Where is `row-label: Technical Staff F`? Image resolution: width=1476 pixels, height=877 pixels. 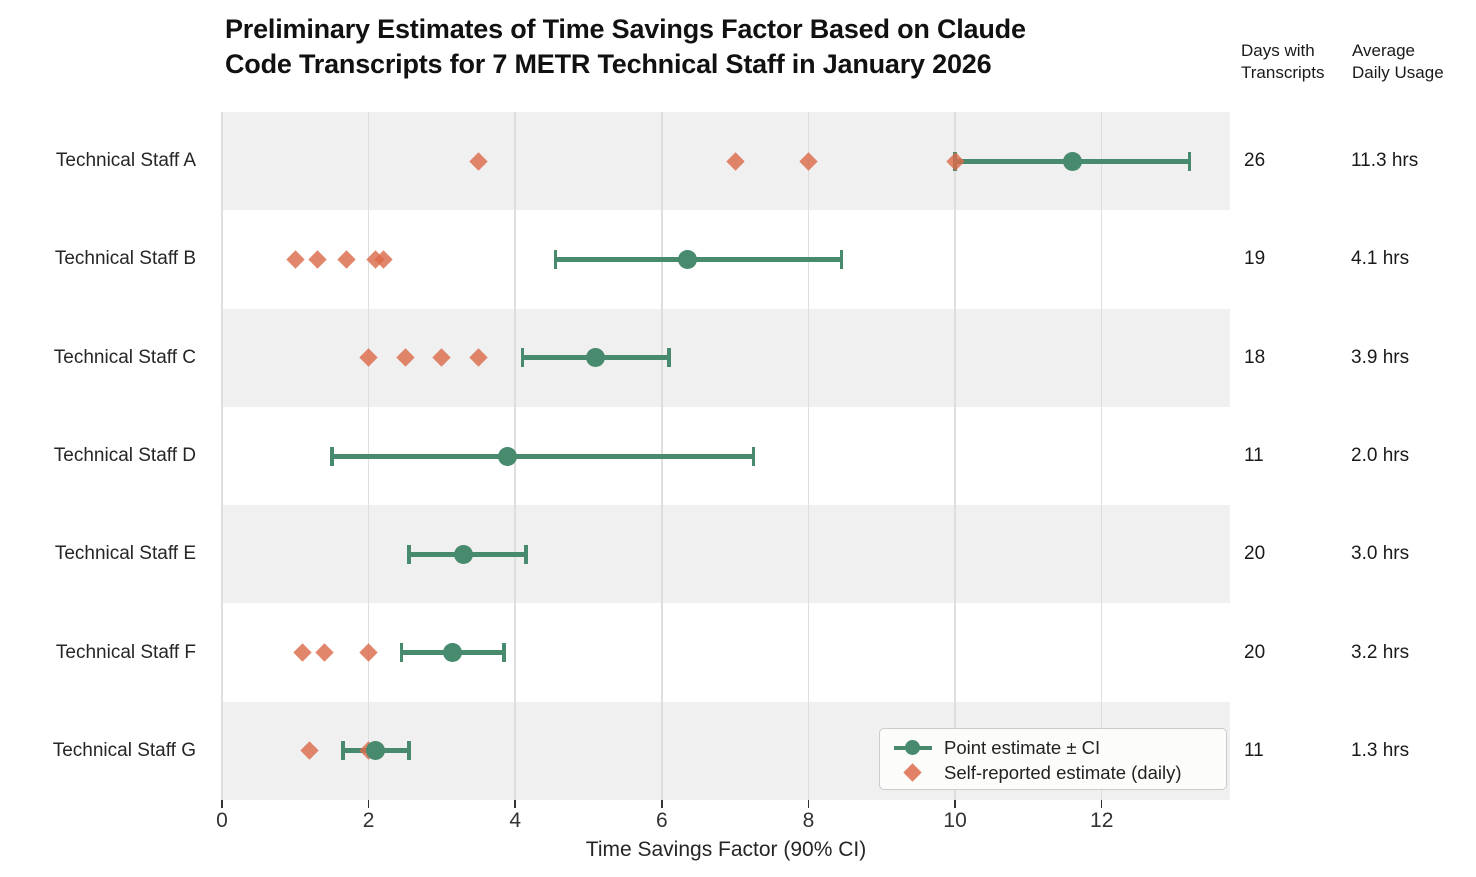 row-label: Technical Staff F is located at coordinates (125, 652).